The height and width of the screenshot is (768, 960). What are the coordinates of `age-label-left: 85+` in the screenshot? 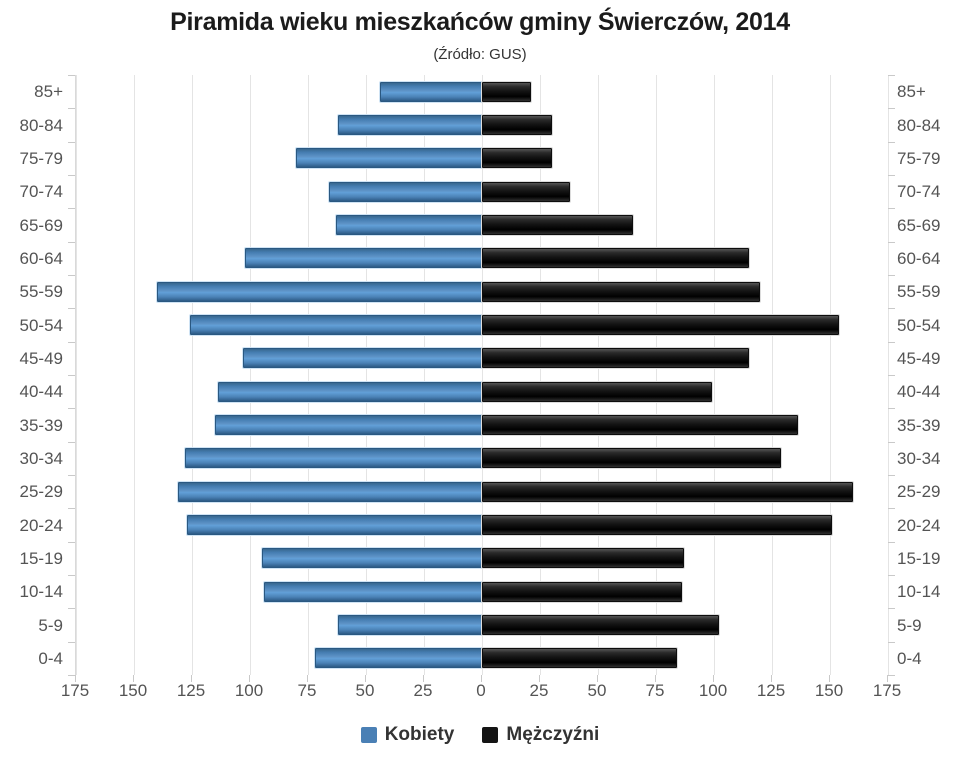 It's located at (48, 92).